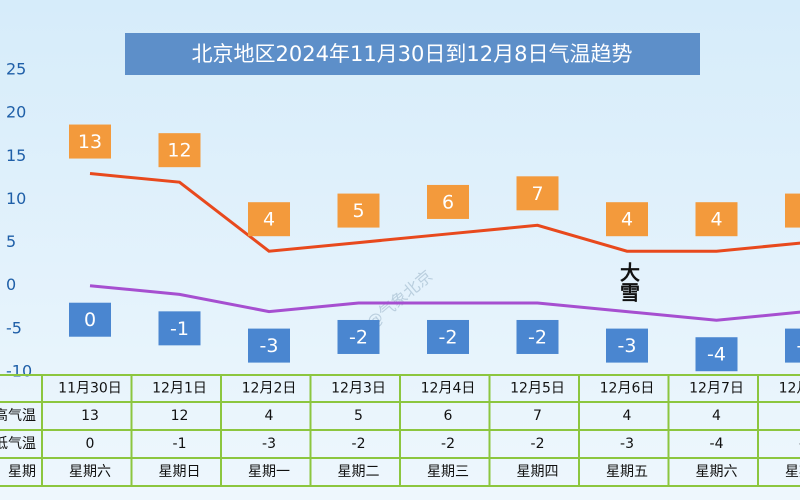  Describe the element at coordinates (11, 241) in the screenshot. I see `y-tick-label: 5` at that location.